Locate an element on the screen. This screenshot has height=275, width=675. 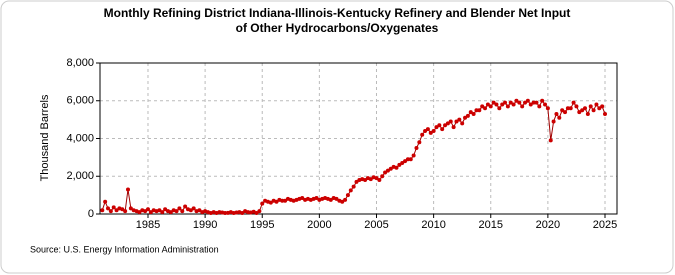
x-tick-label: 2005 is located at coordinates (376, 225).